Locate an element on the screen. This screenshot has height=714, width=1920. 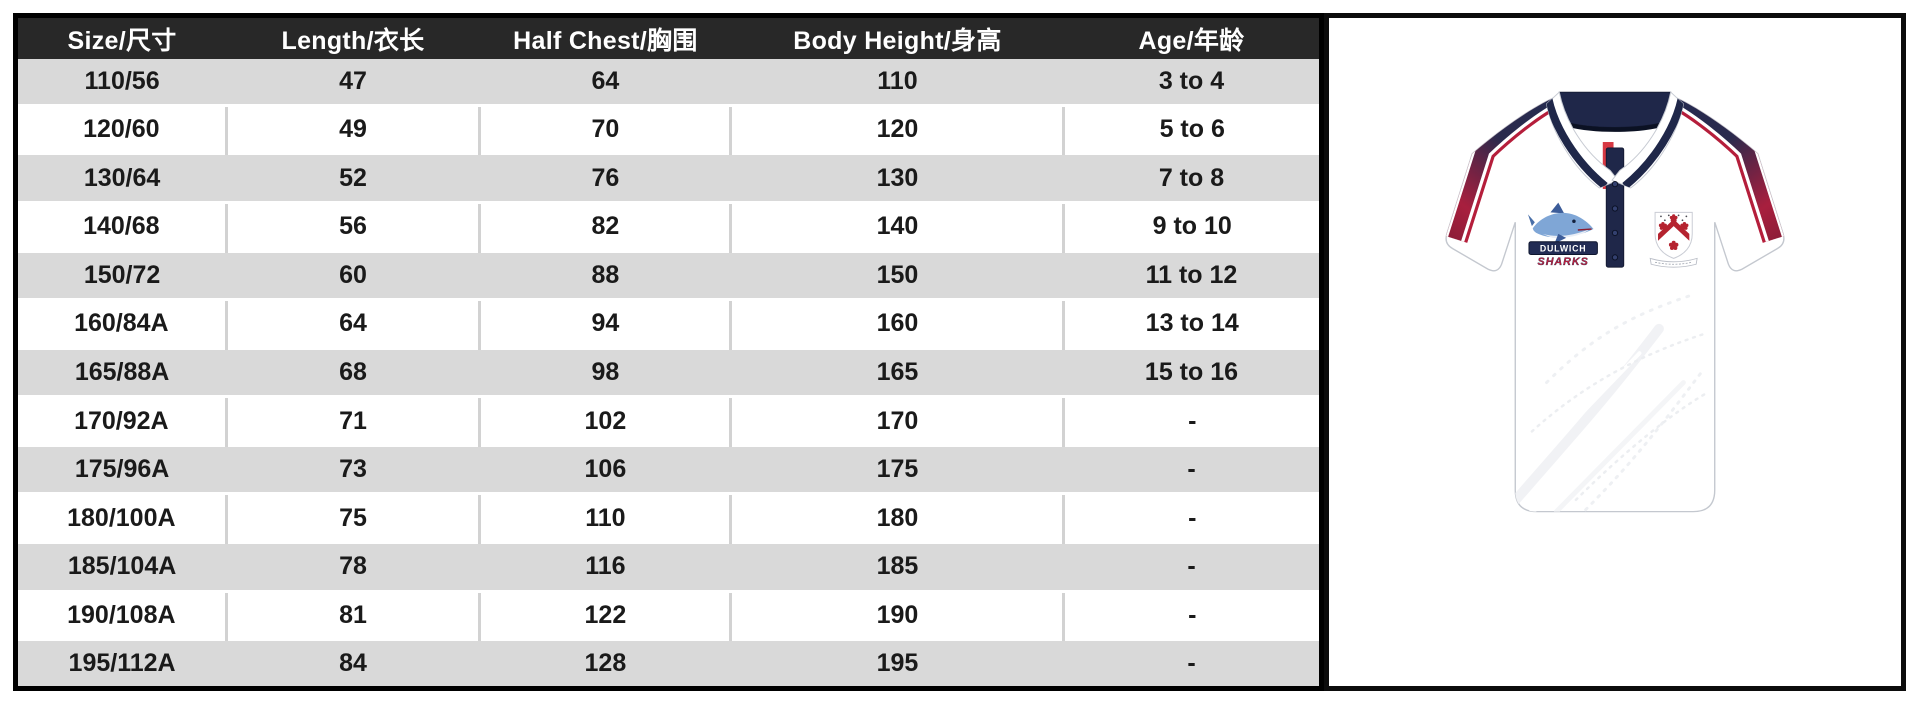
logo-text-dulwich: DULWICH is located at coordinates (1563, 249).